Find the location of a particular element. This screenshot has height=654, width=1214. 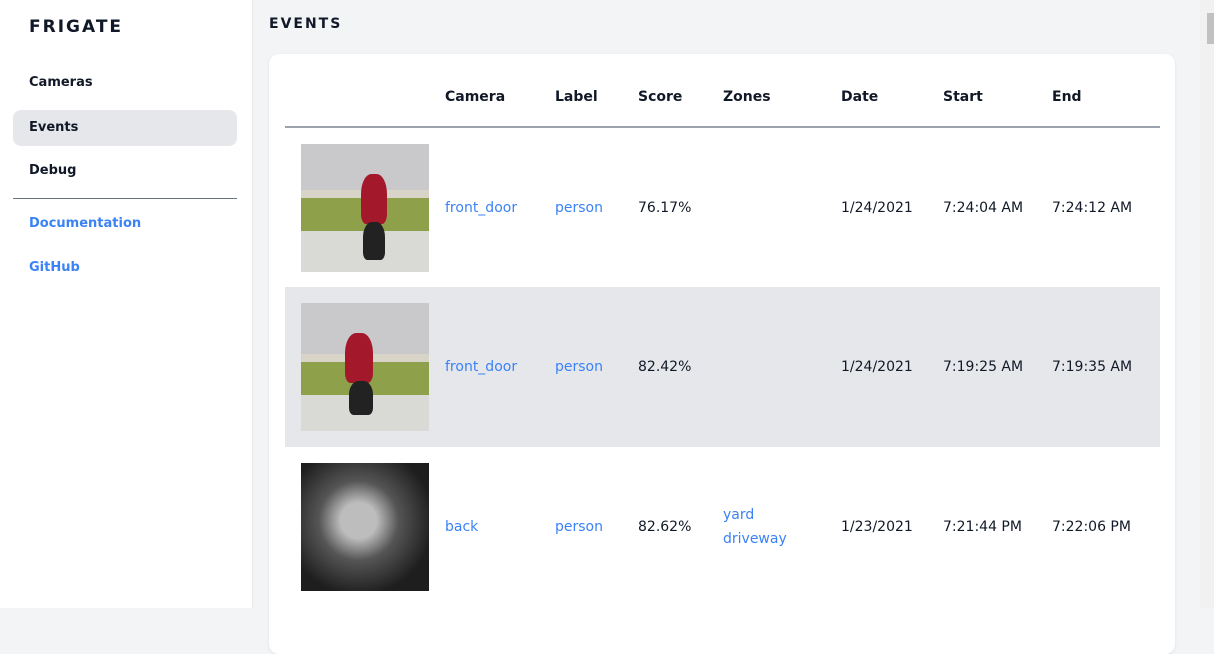

header-date: Date is located at coordinates (892, 91).